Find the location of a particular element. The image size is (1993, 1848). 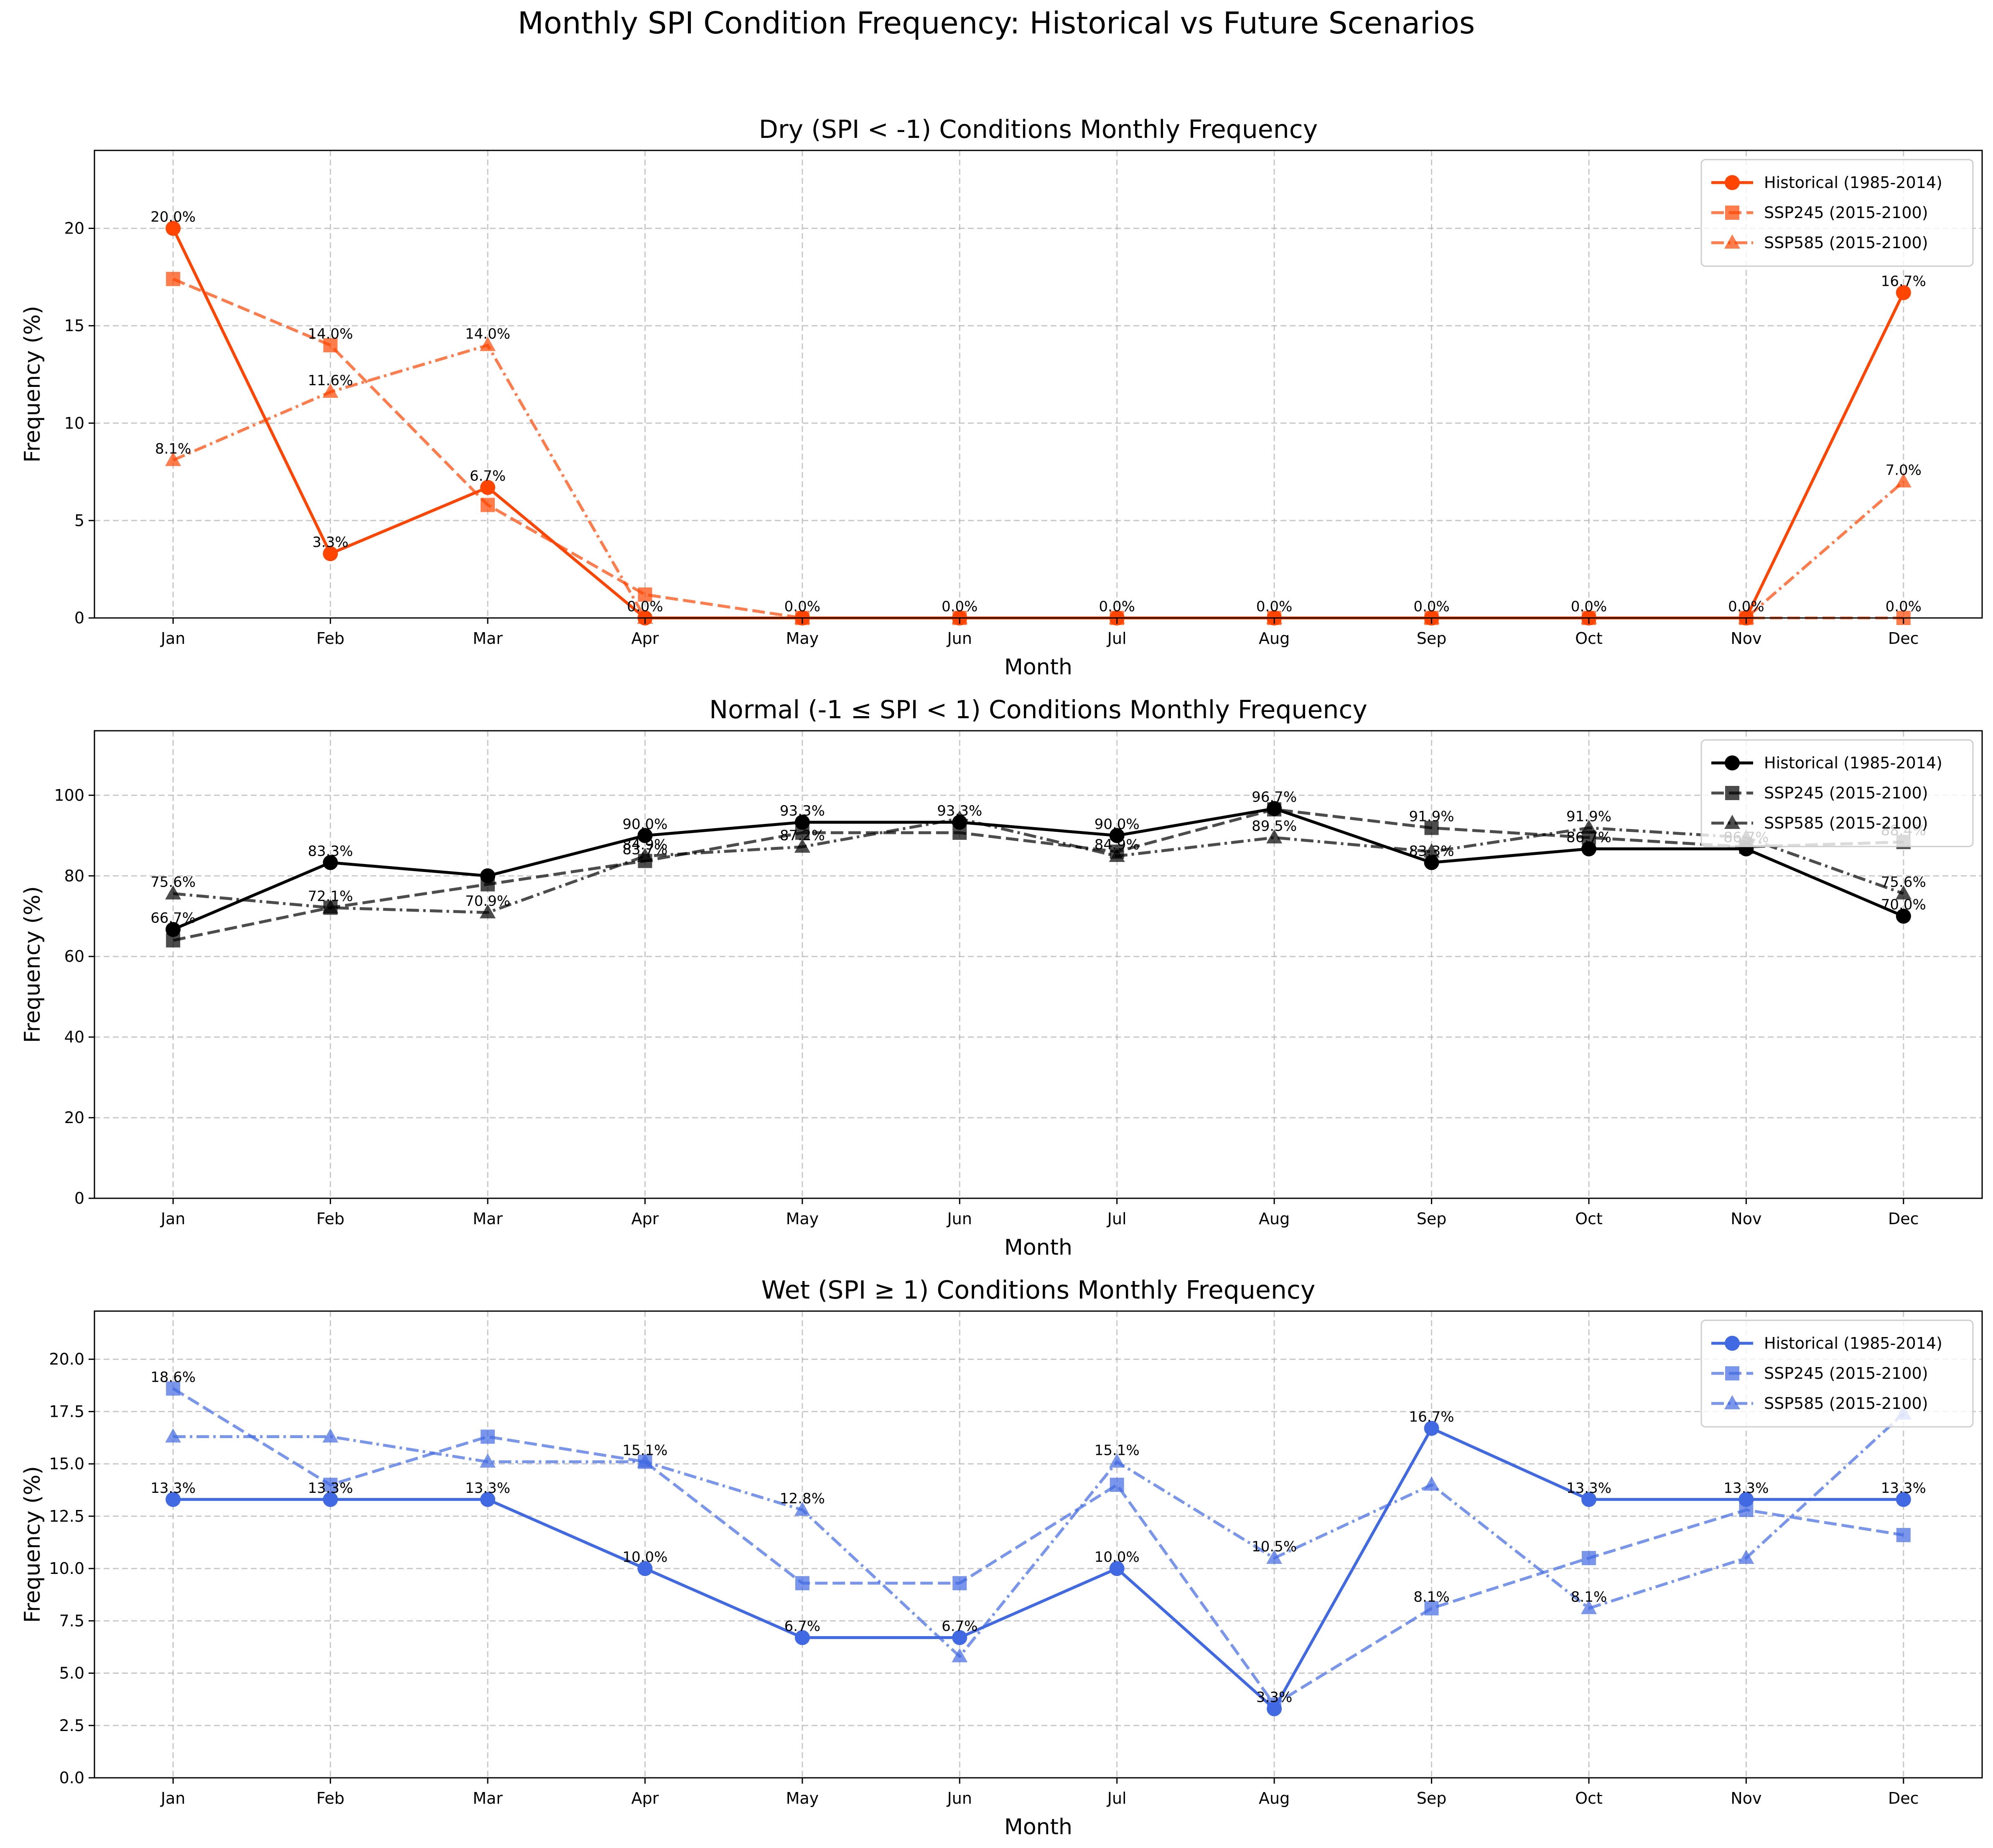

legend-marker-triangle is located at coordinates (1732, 822).